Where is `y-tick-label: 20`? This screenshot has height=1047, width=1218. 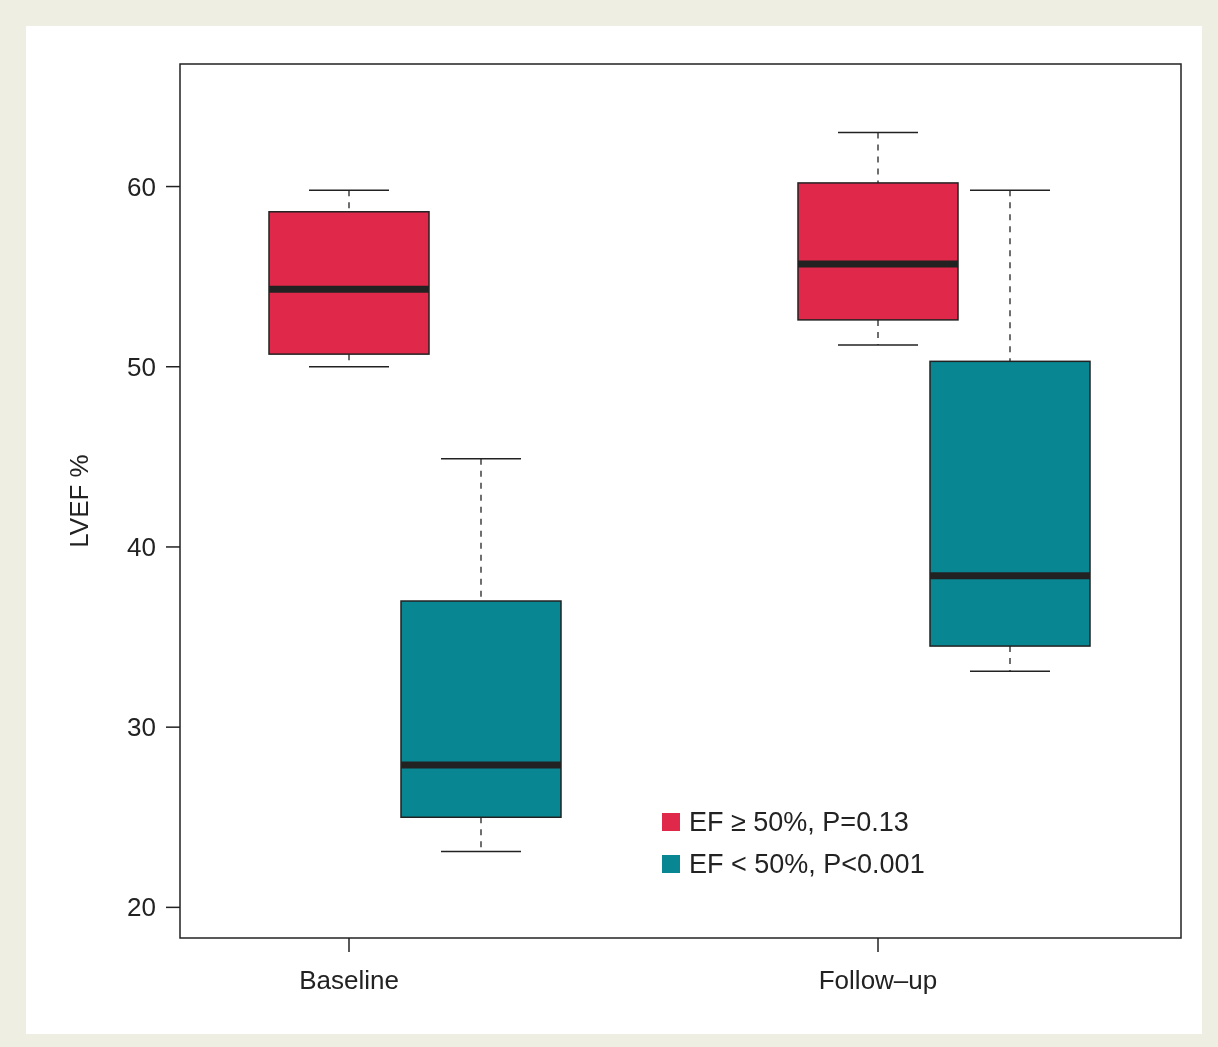
y-tick-label: 20 is located at coordinates (141, 907).